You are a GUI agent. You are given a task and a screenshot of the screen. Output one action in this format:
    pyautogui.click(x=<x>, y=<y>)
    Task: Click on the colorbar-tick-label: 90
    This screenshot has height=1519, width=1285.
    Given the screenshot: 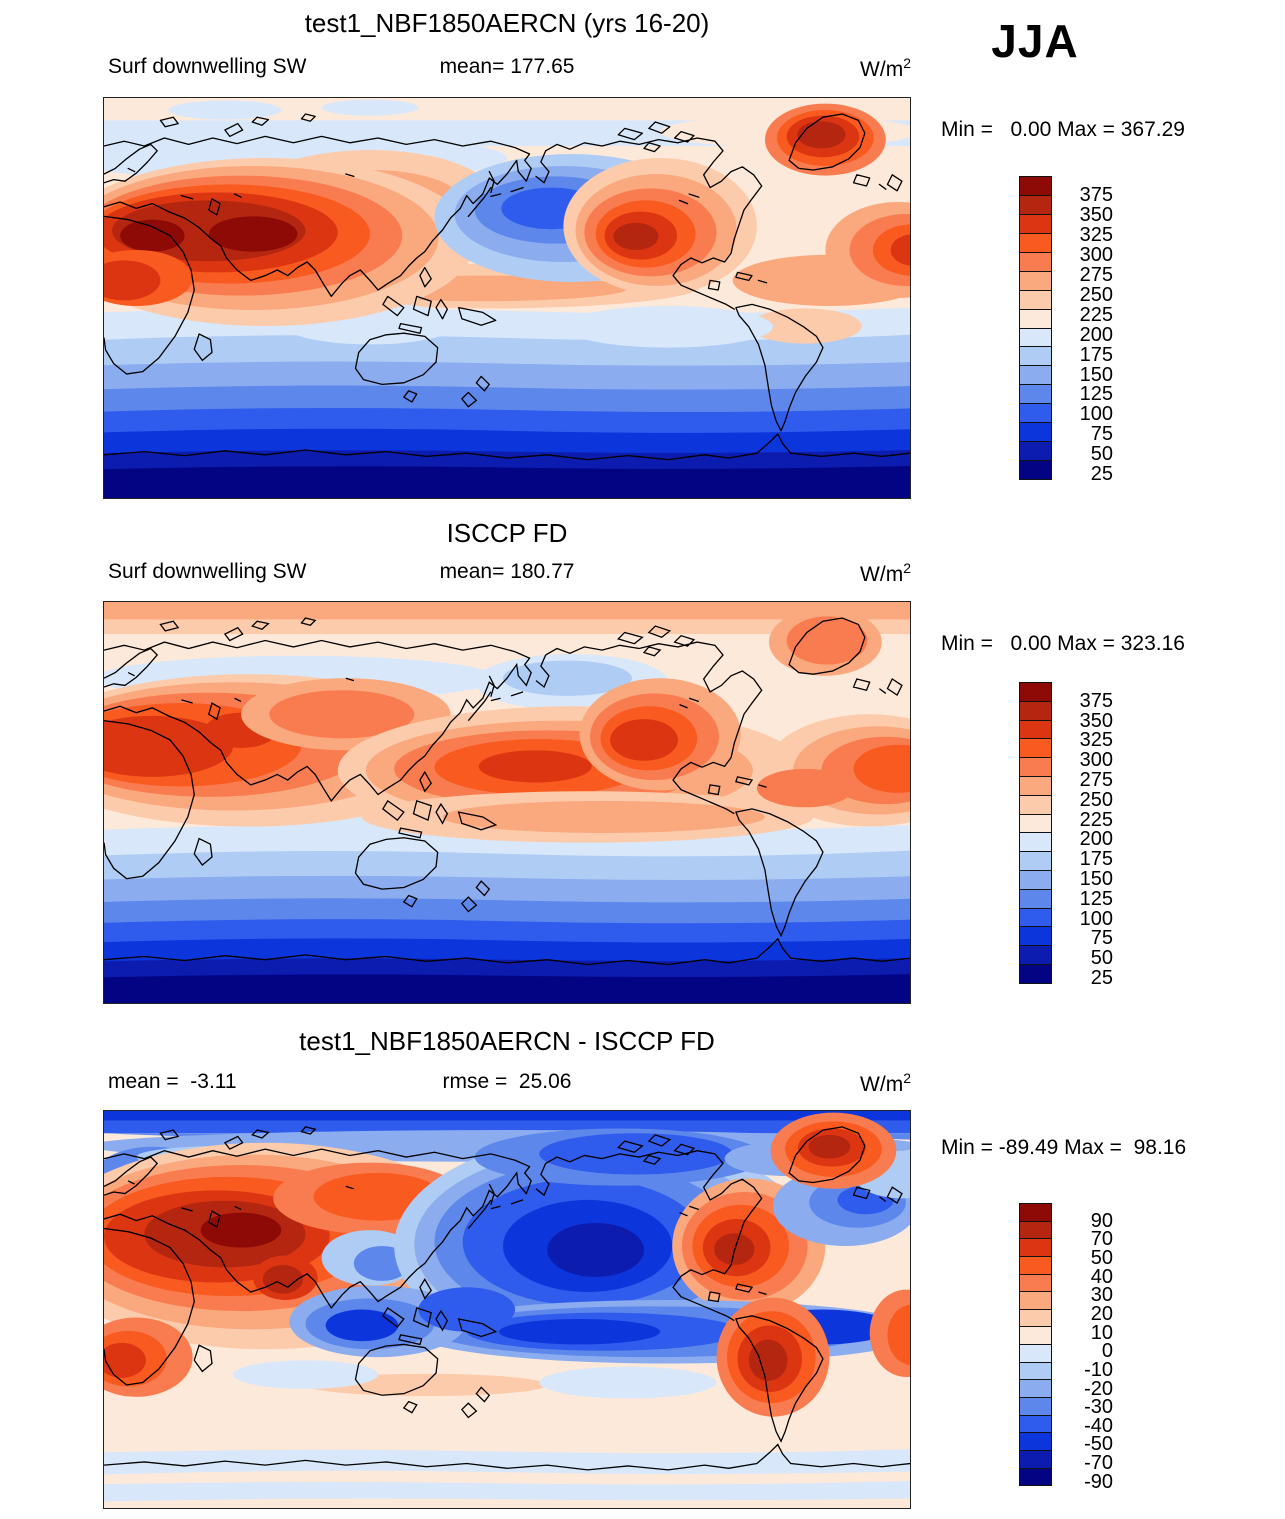 What is the action you would take?
    pyautogui.click(x=1101, y=1220)
    